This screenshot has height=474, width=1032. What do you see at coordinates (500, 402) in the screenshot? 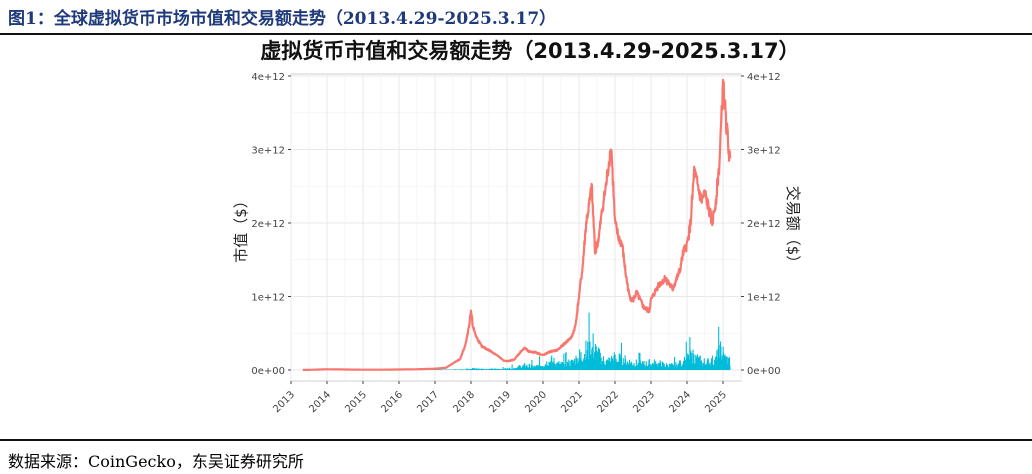
I see `x-tick-label: 2019` at bounding box center [500, 402].